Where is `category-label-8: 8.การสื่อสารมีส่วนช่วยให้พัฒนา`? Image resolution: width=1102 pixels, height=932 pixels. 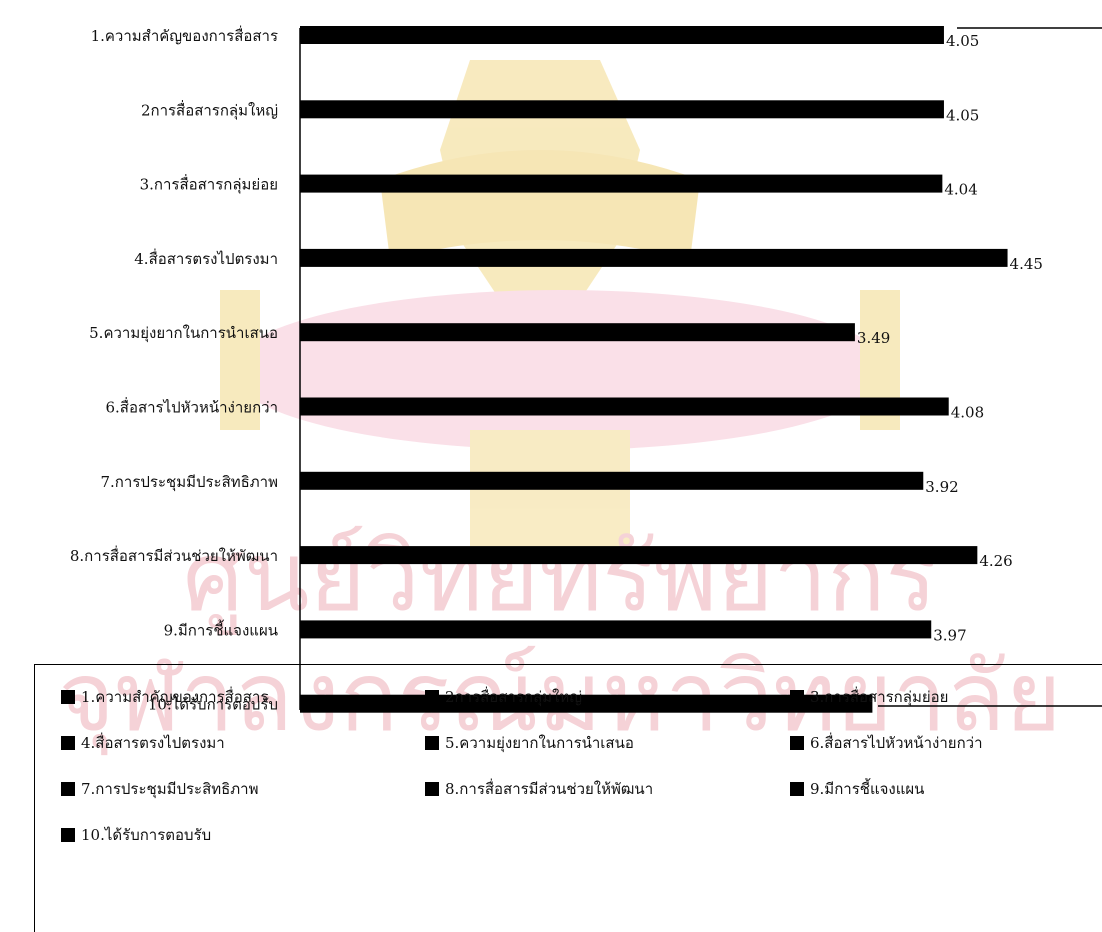 category-label-8: 8.การสื่อสารมีส่วนช่วยให้พัฒนา is located at coordinates (174, 555).